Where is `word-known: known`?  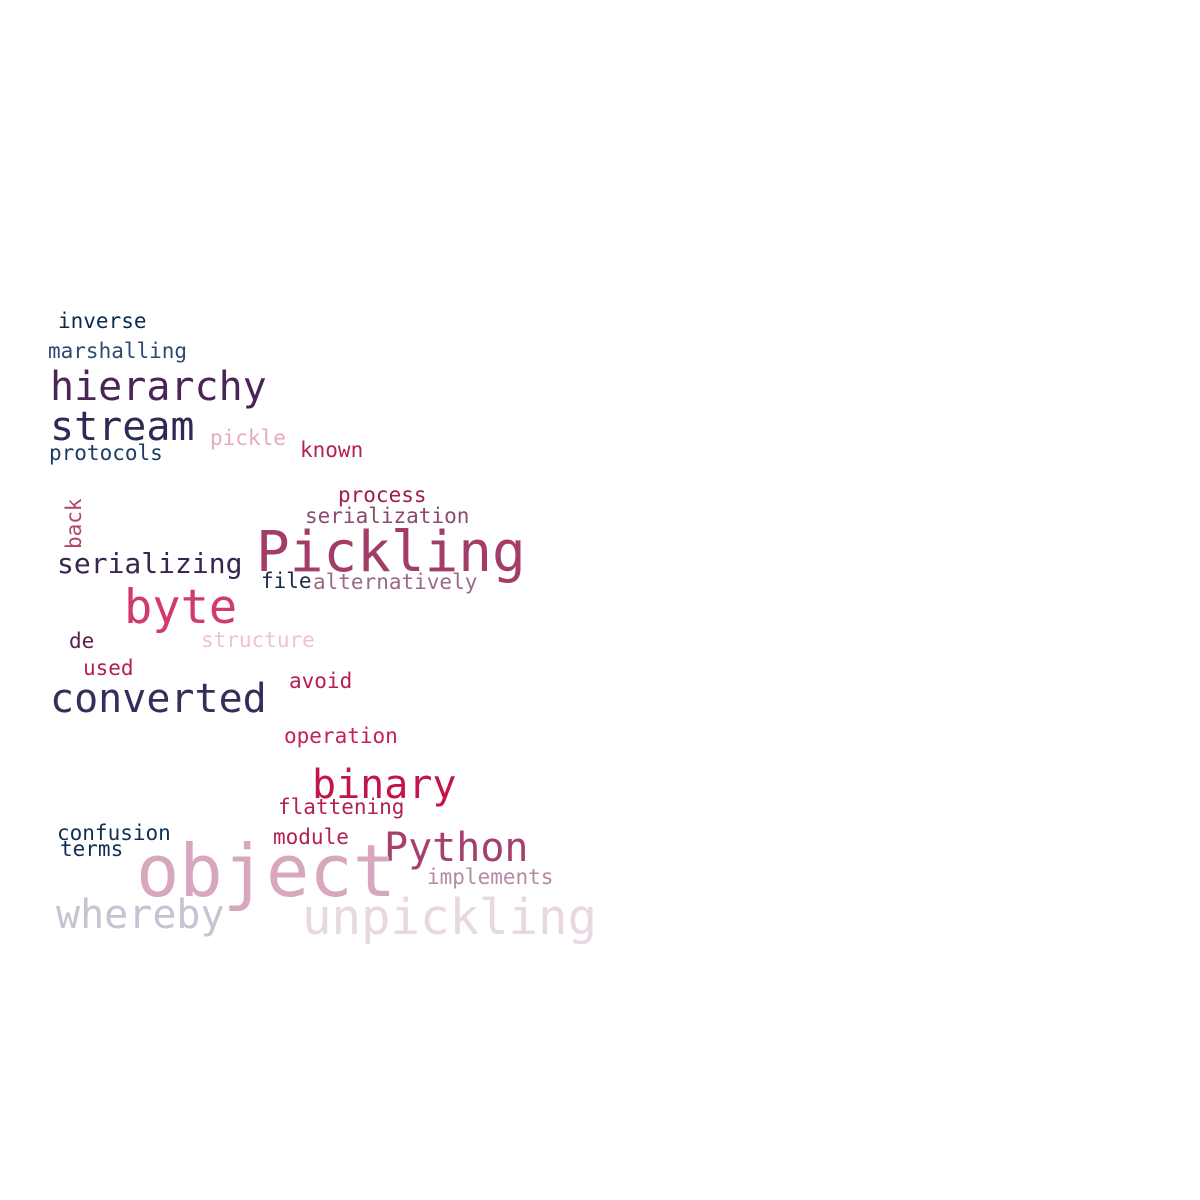
word-known: known is located at coordinates (332, 450).